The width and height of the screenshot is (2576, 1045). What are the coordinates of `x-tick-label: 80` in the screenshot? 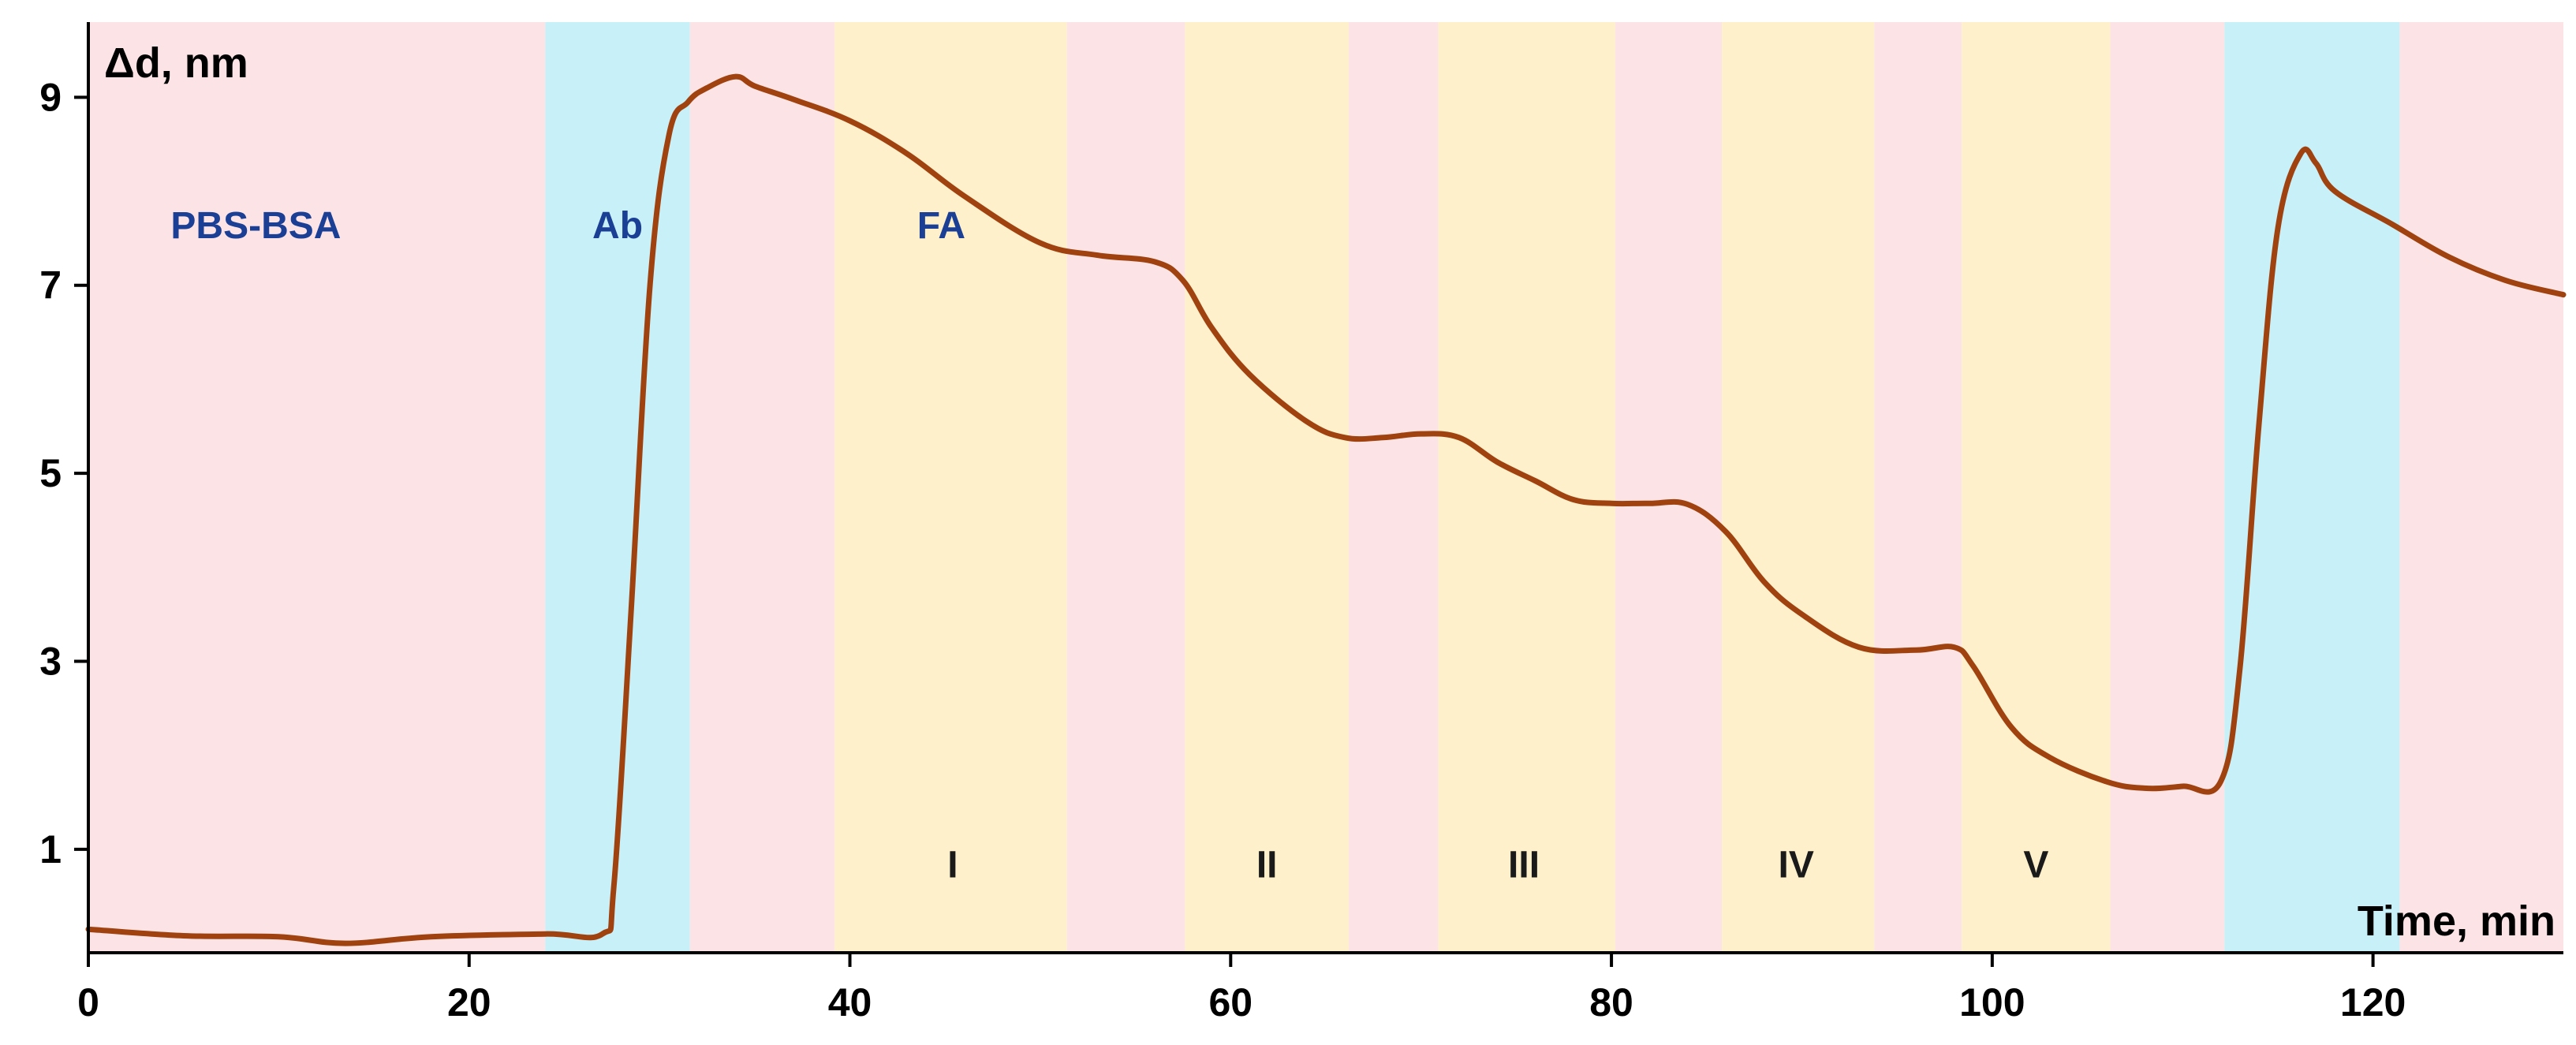 It's located at (1611, 1002).